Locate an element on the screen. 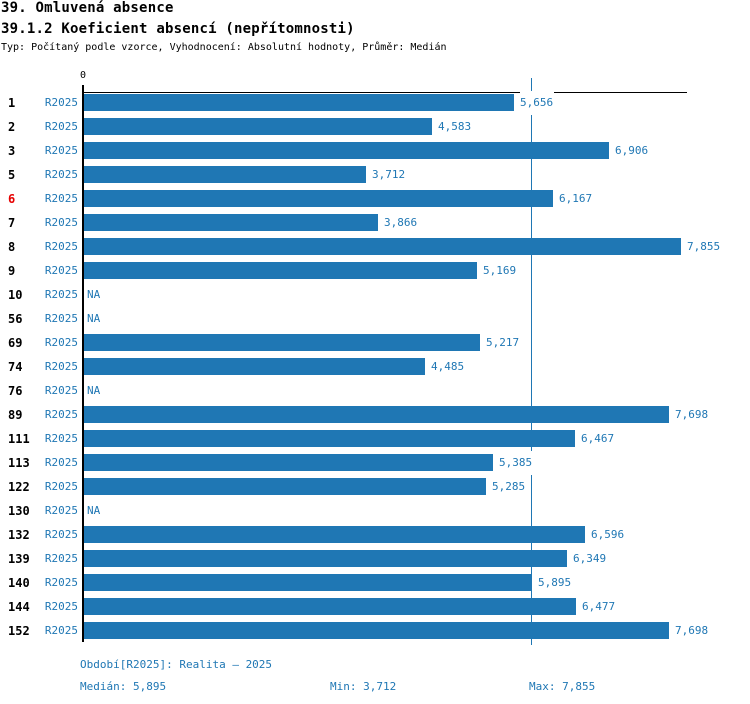 The image size is (750, 704). chart-row: 122 R2025 5,285 is located at coordinates (375, 487).